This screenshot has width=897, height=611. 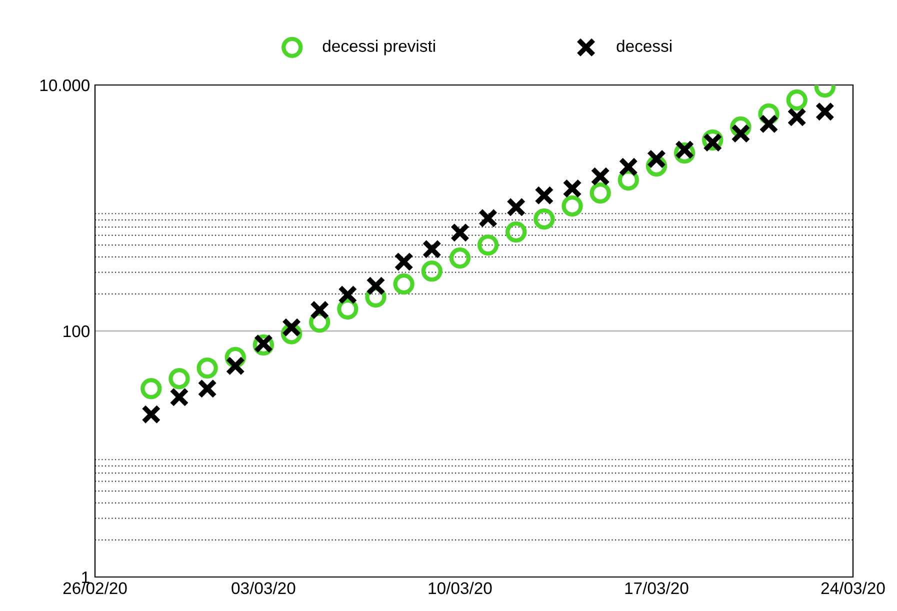 What do you see at coordinates (95, 588) in the screenshot?
I see `x-tick-label: 26/02/20` at bounding box center [95, 588].